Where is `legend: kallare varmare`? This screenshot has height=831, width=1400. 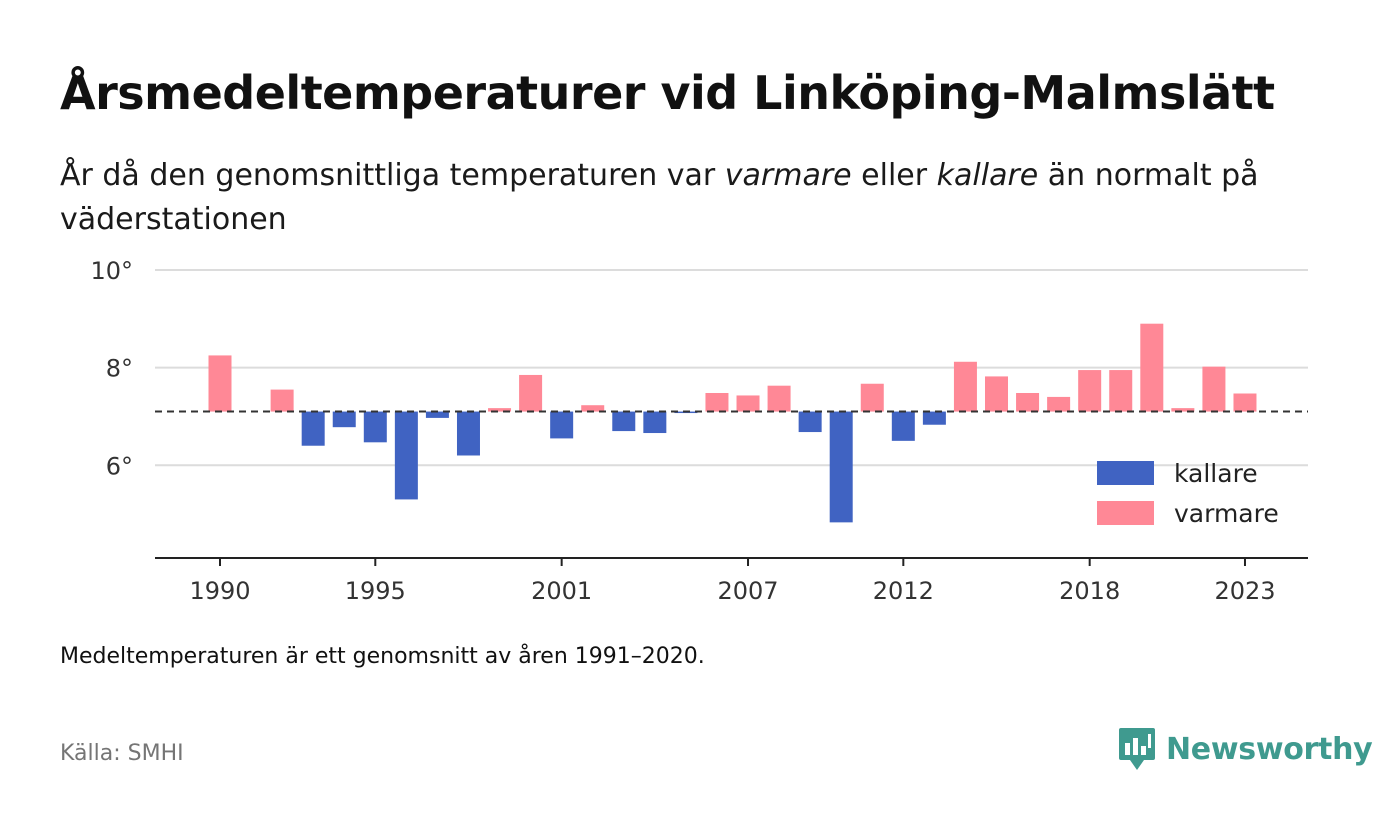
legend: kallare varmare is located at coordinates (1188, 493).